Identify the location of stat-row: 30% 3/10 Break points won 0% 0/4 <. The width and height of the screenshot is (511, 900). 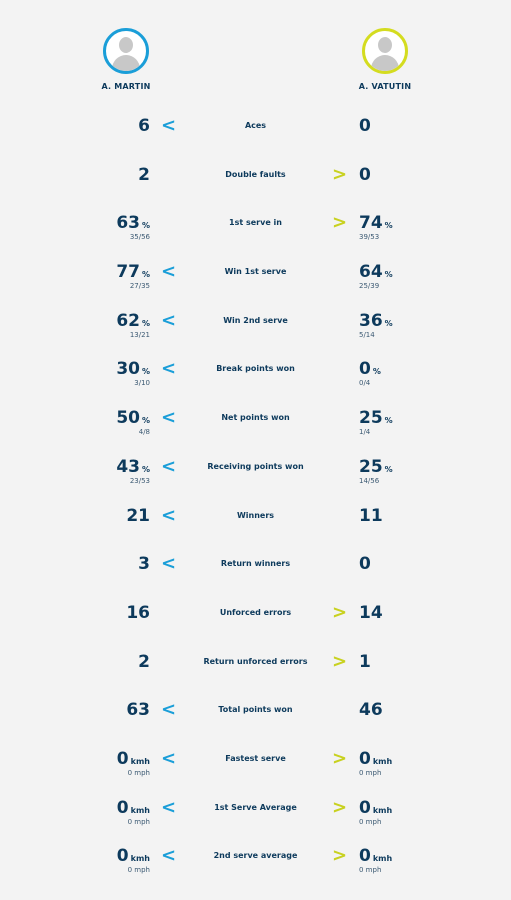
(255, 369).